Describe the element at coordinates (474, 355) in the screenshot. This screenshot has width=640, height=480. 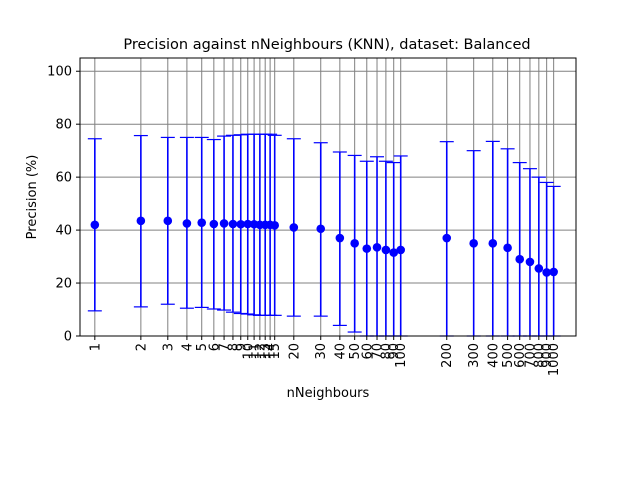
I see `x-tick-label: 300` at that location.